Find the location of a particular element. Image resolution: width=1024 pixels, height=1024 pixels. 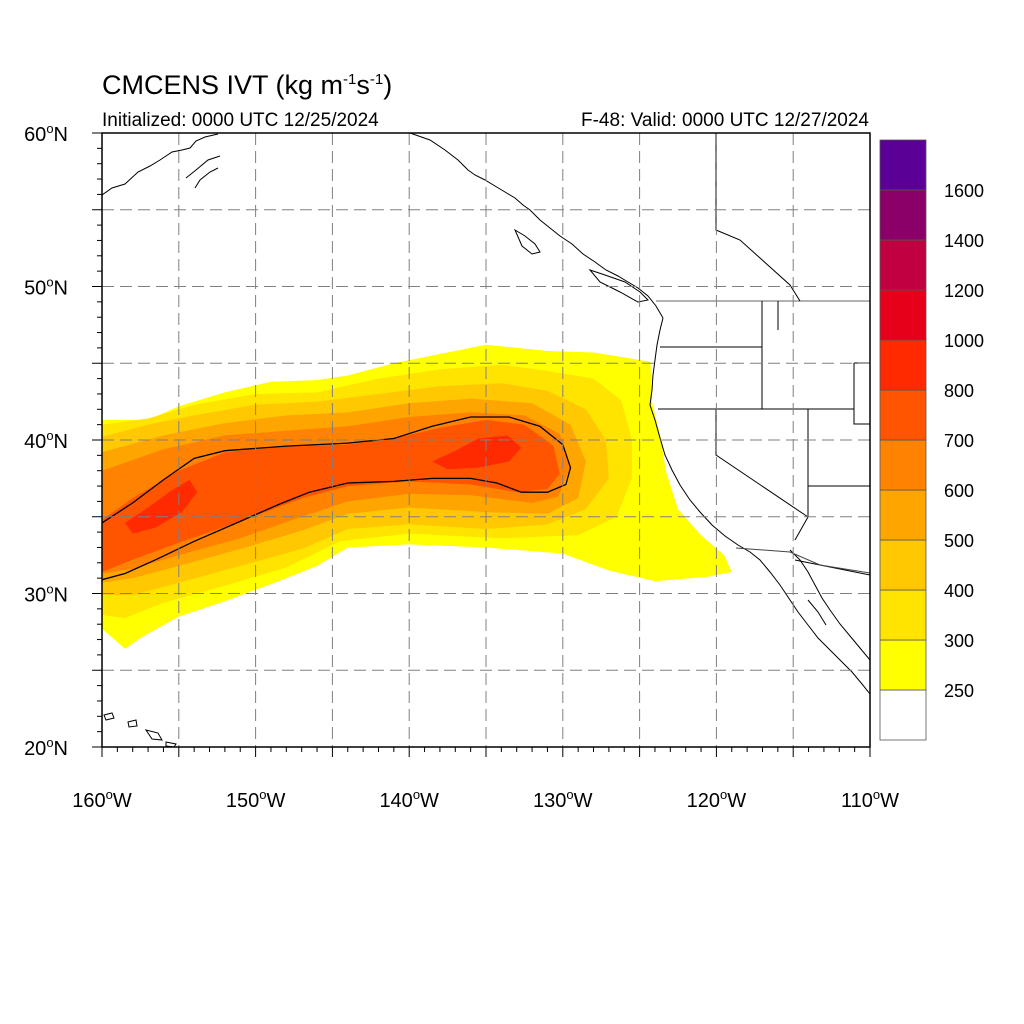

colorbar-label: 300 is located at coordinates (959, 641).